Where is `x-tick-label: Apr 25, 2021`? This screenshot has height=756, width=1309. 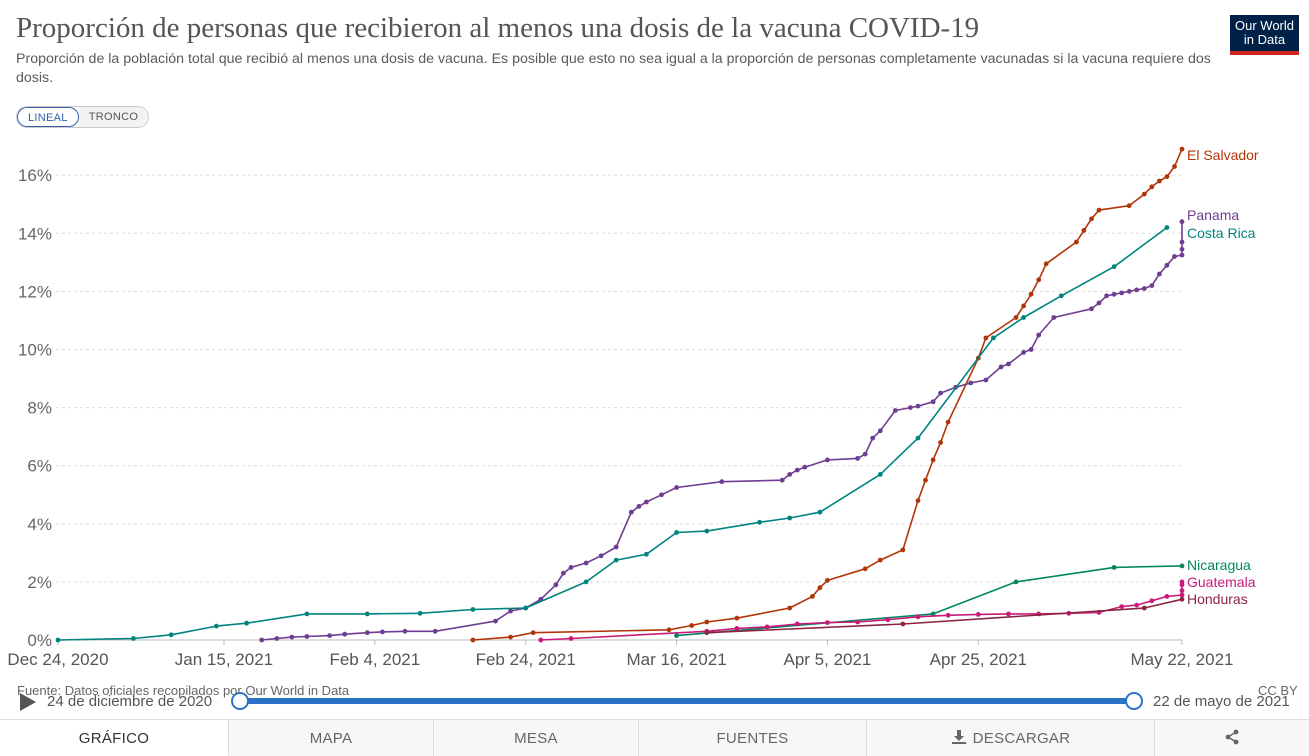 x-tick-label: Apr 25, 2021 is located at coordinates (978, 659).